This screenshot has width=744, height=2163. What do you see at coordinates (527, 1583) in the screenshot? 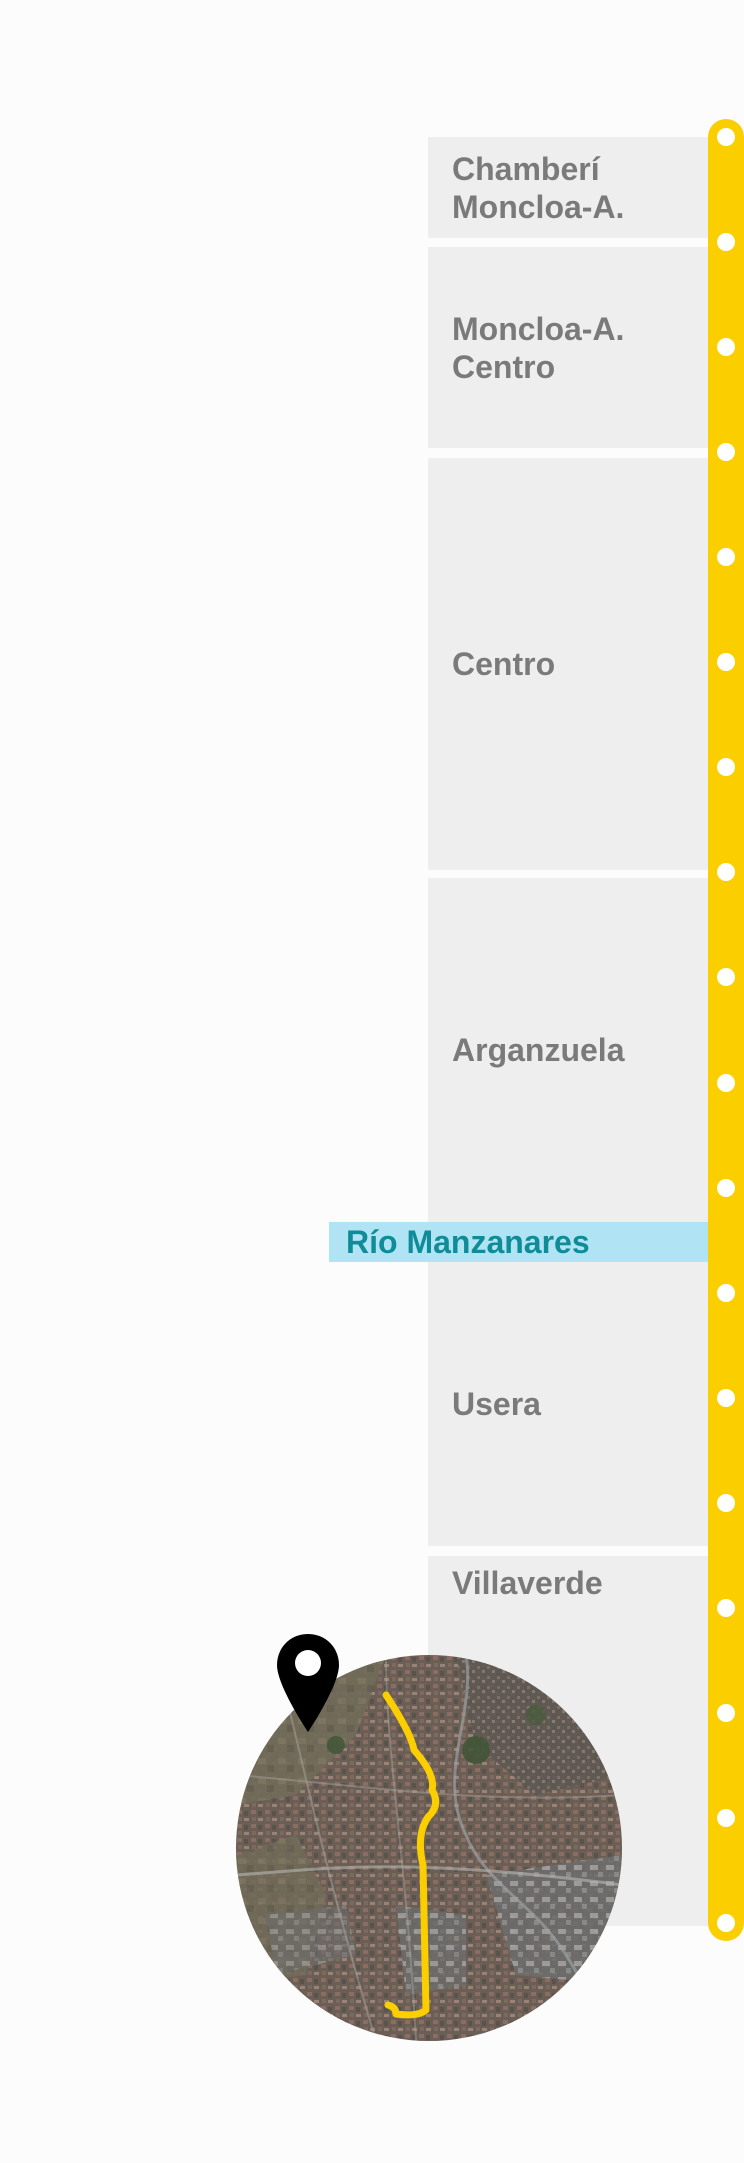
I see `district-label: Villaverde` at bounding box center [527, 1583].